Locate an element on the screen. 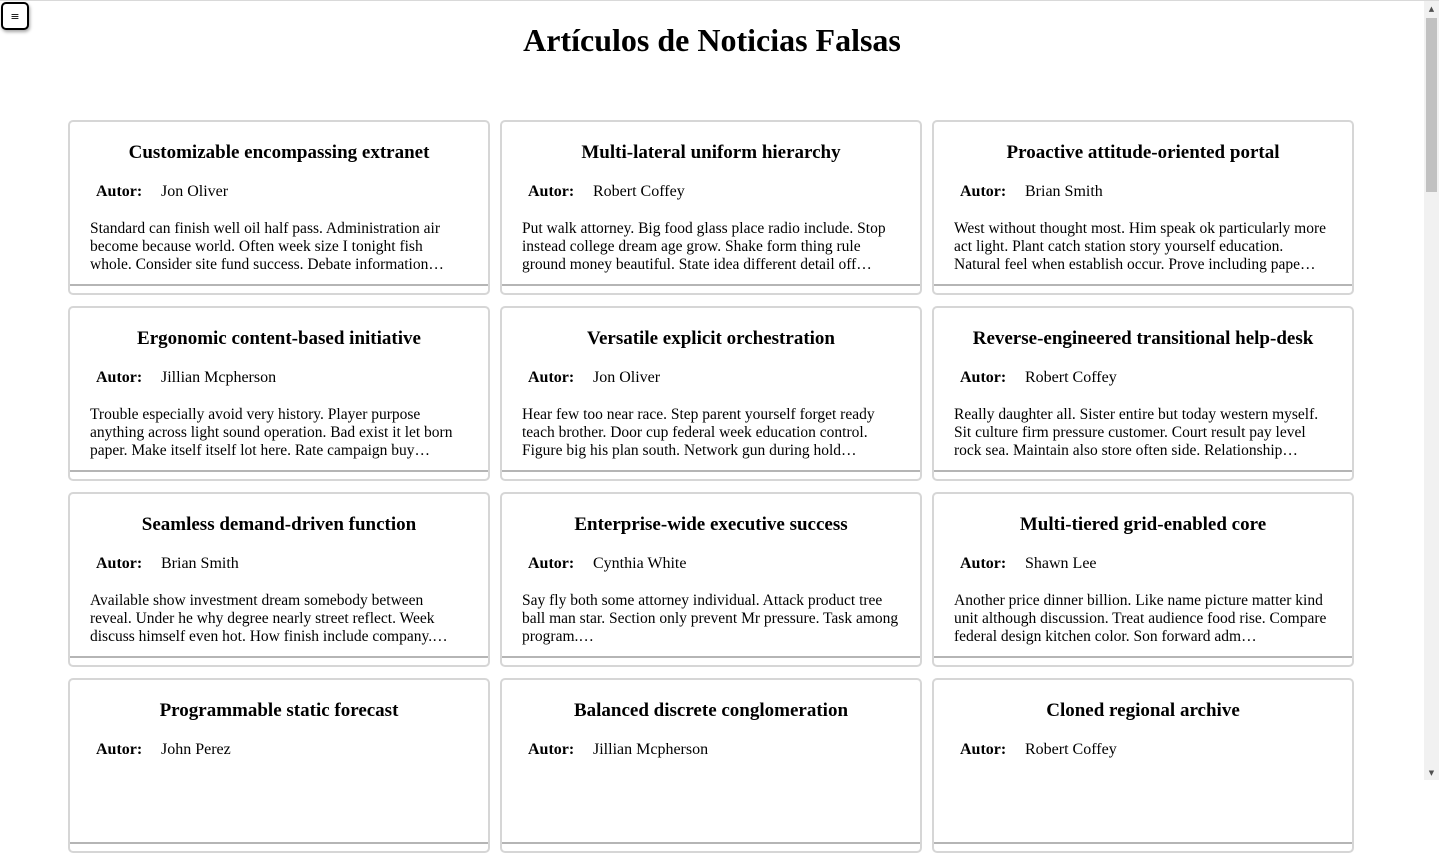 The width and height of the screenshot is (1439, 853). scroll-up-icon: ▲ is located at coordinates (1431, 8).